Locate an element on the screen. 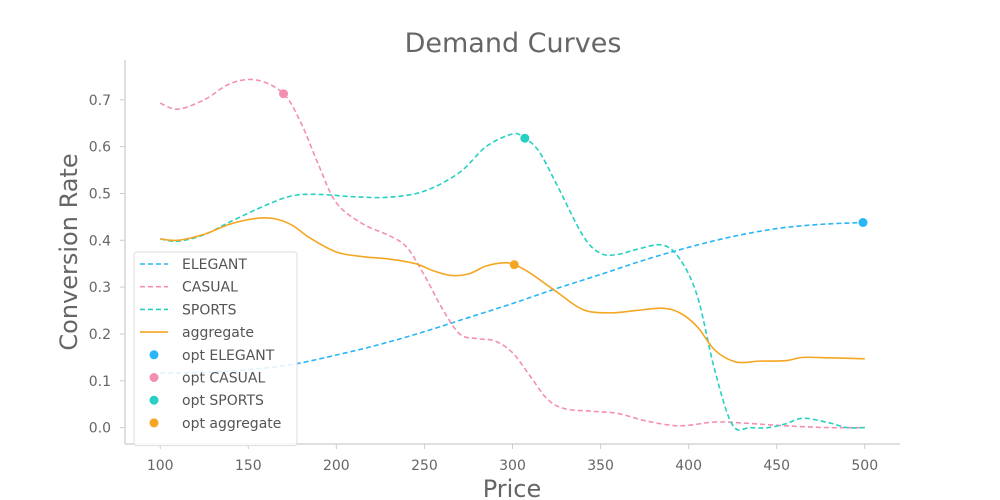 This screenshot has height=500, width=1000. optimum-point-sports is located at coordinates (525, 138).